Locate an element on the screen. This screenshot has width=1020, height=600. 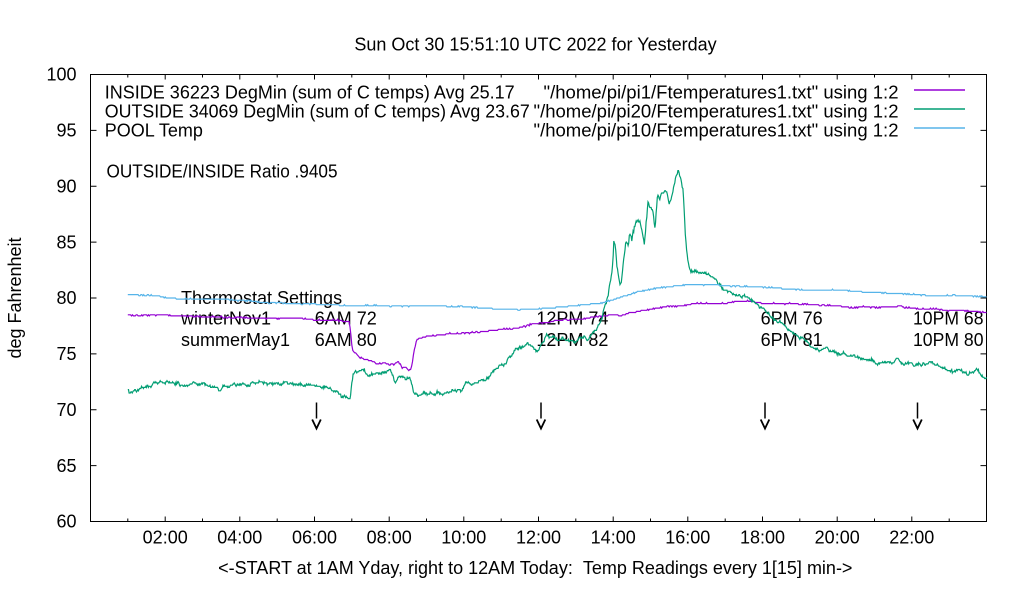
svg-text: 6PM 81 is located at coordinates (792, 340).